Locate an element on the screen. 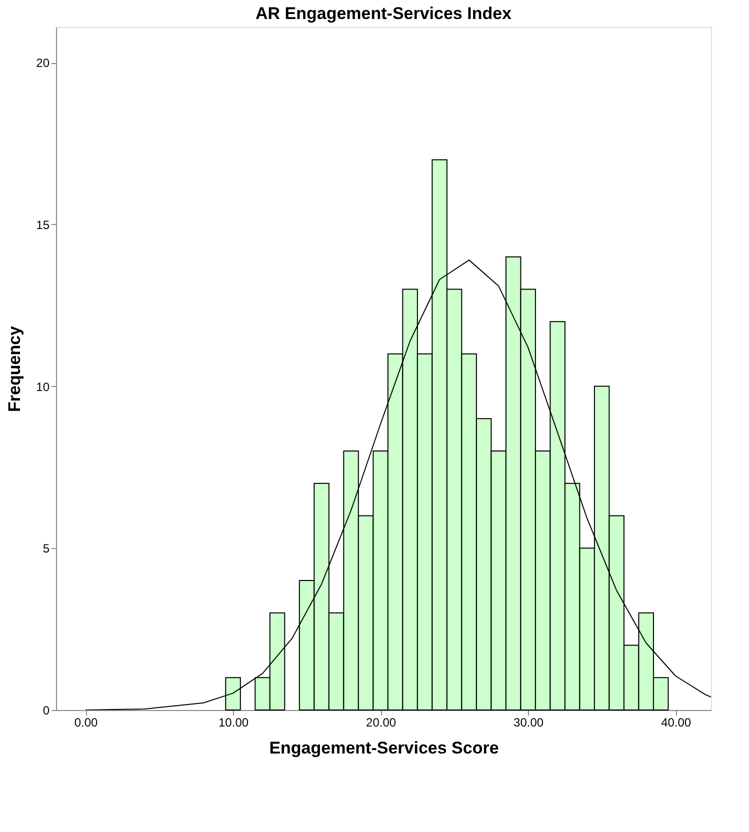  x-tick-label: 40.00 is located at coordinates (676, 723).